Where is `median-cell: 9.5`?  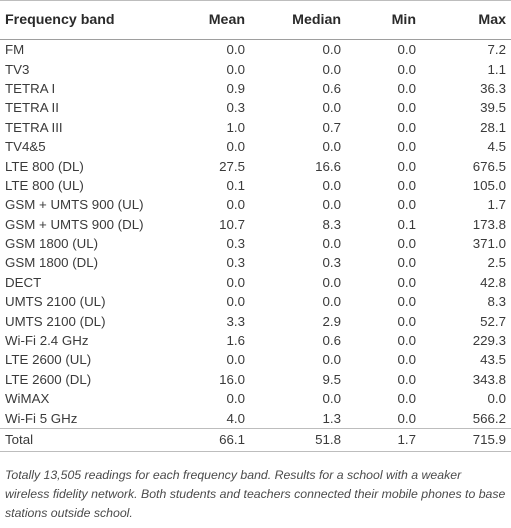 median-cell: 9.5 is located at coordinates (332, 379).